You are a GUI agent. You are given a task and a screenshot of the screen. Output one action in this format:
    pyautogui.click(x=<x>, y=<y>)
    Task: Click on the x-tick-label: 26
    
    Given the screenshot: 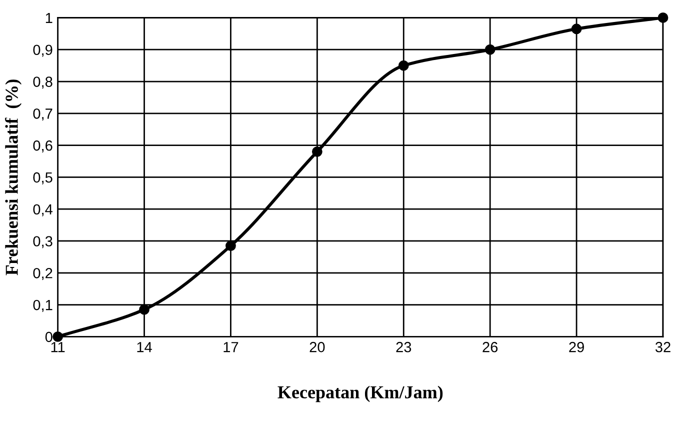 What is the action you would take?
    pyautogui.click(x=490, y=347)
    